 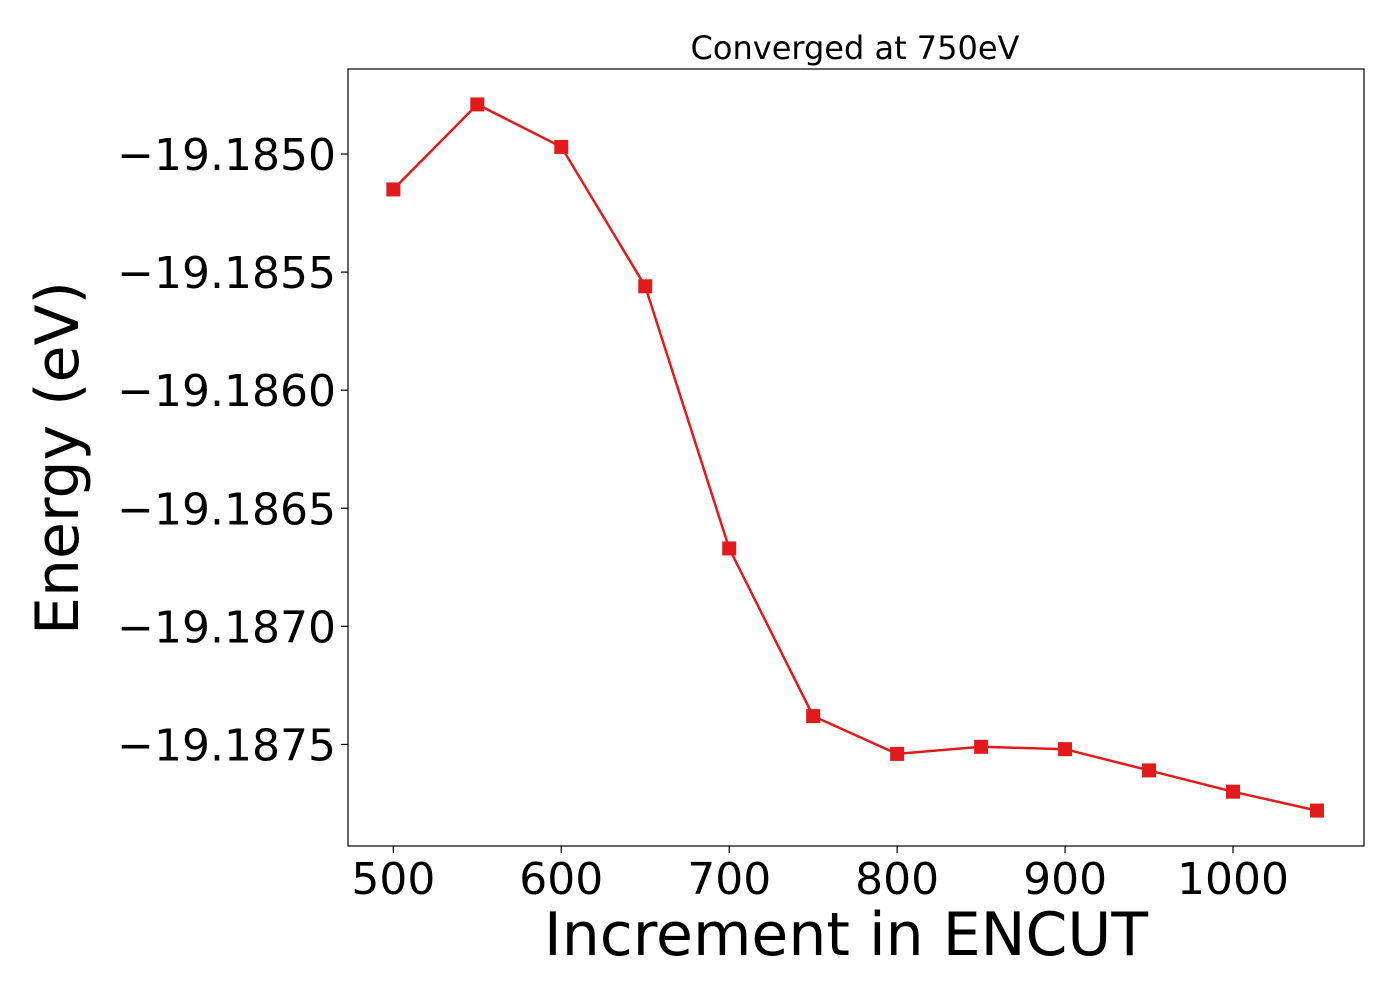 I want to click on x-axis: 500 600 700 800 900 1000, so click(x=820, y=875).